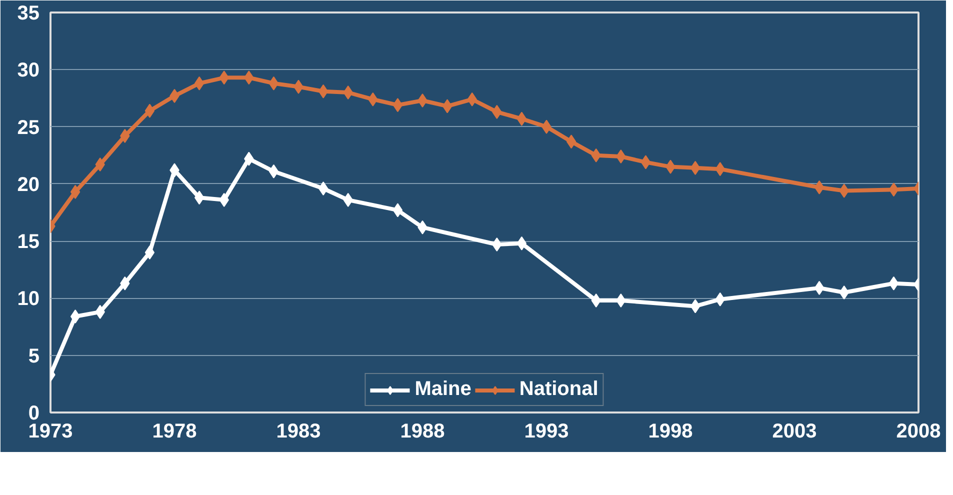 The image size is (953, 495). I want to click on x-tick-label: 2003, so click(794, 431).